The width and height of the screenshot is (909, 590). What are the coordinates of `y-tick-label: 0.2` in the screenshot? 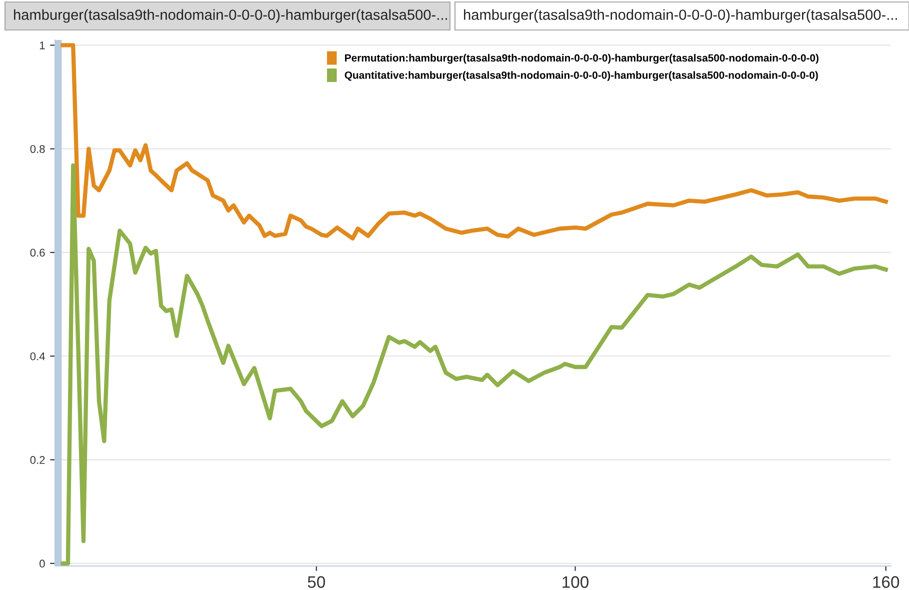 It's located at (37, 460).